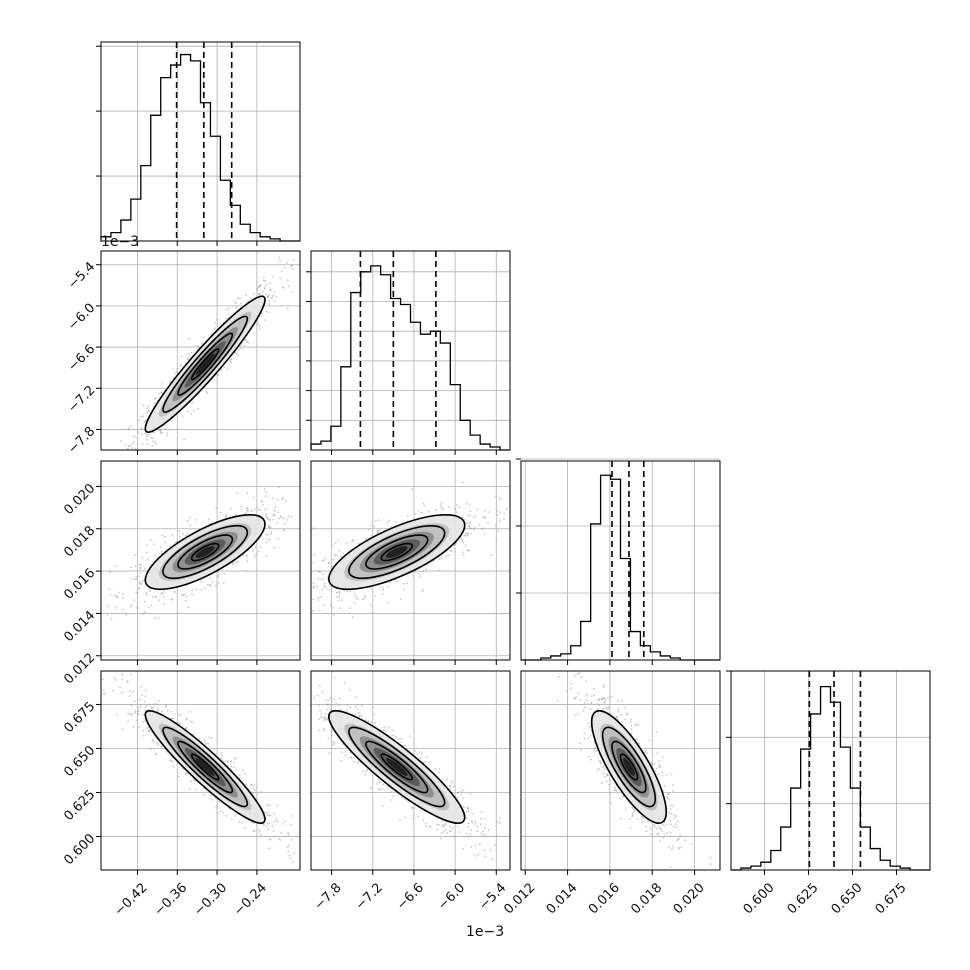  I want to click on density-layers, so click(397, 552).